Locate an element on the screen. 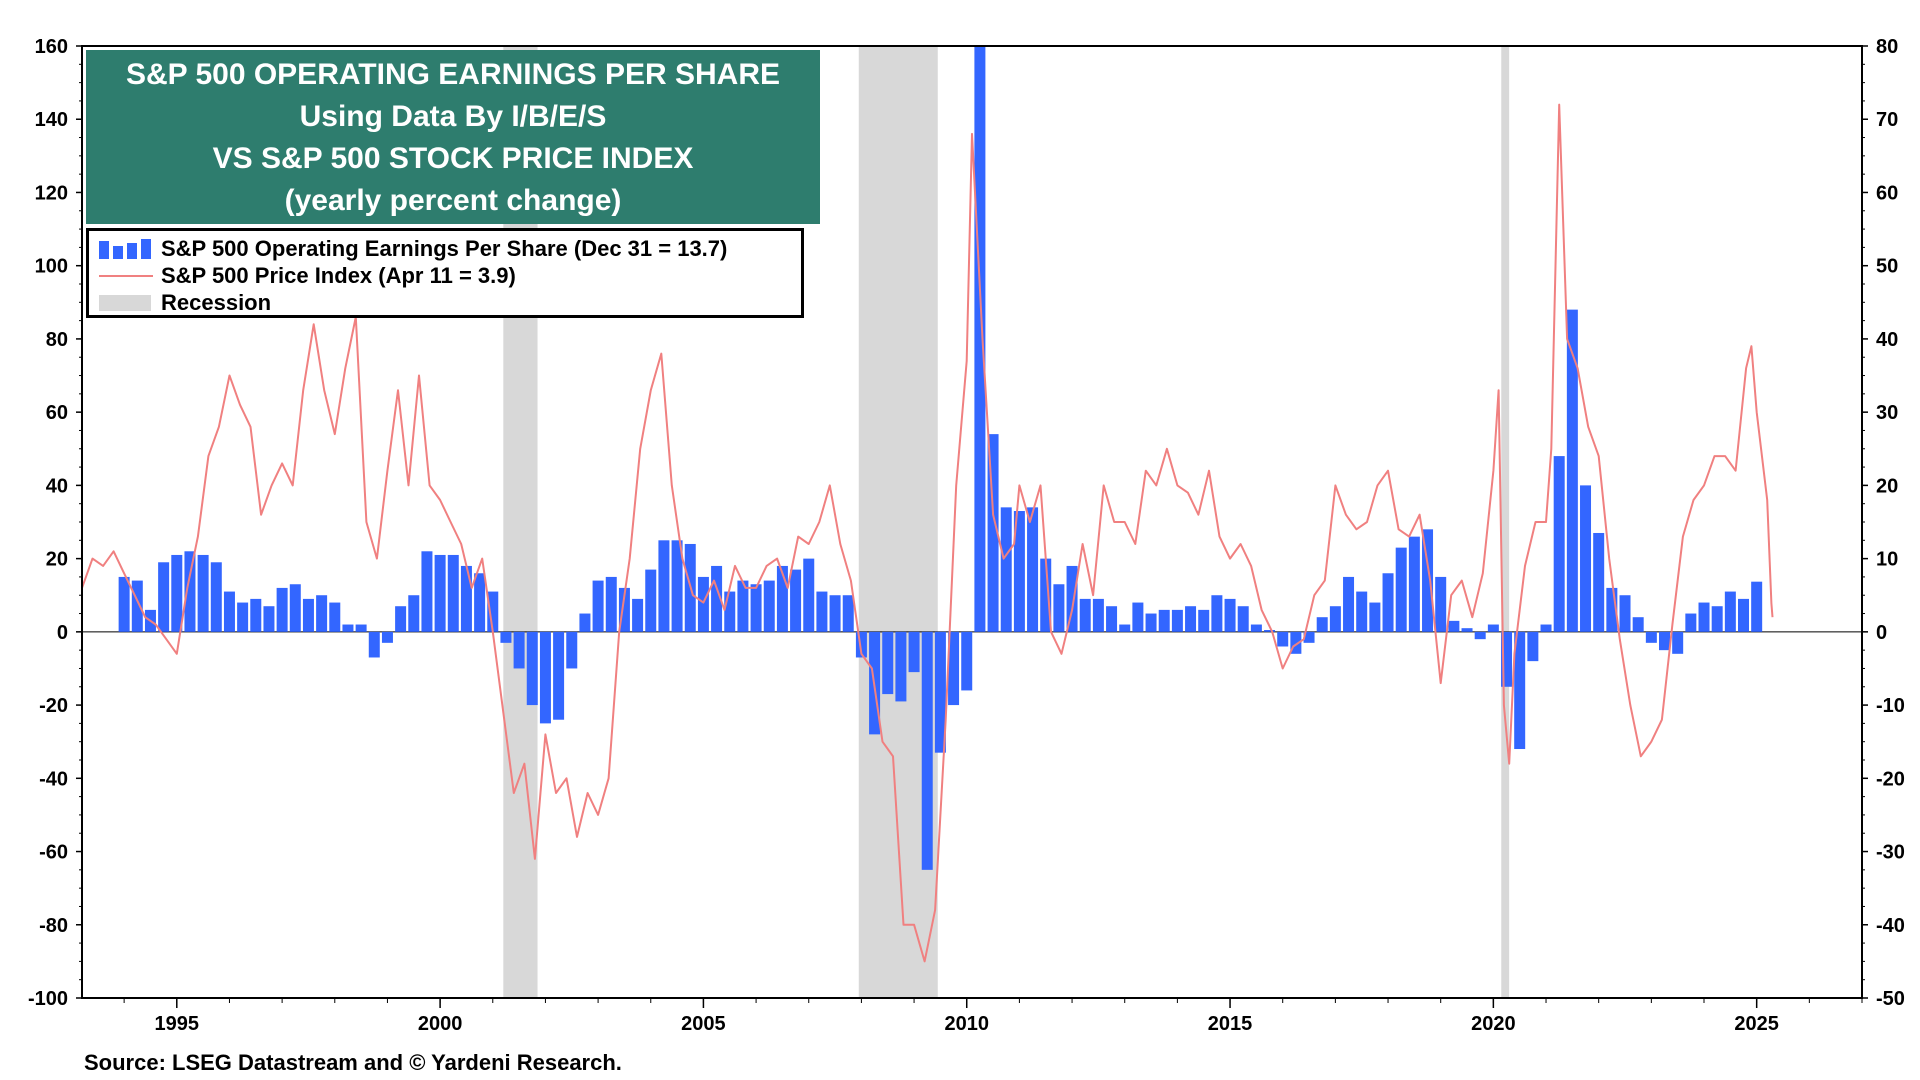 Image resolution: width=1920 pixels, height=1080 pixels. y-left-tick-label: 160 is located at coordinates (51, 47).